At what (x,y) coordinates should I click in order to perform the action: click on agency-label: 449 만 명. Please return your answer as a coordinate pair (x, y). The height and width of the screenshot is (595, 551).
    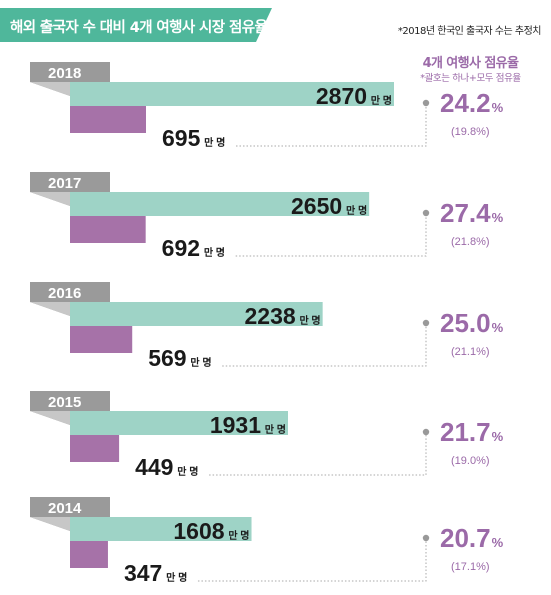
    Looking at the image, I should click on (166, 467).